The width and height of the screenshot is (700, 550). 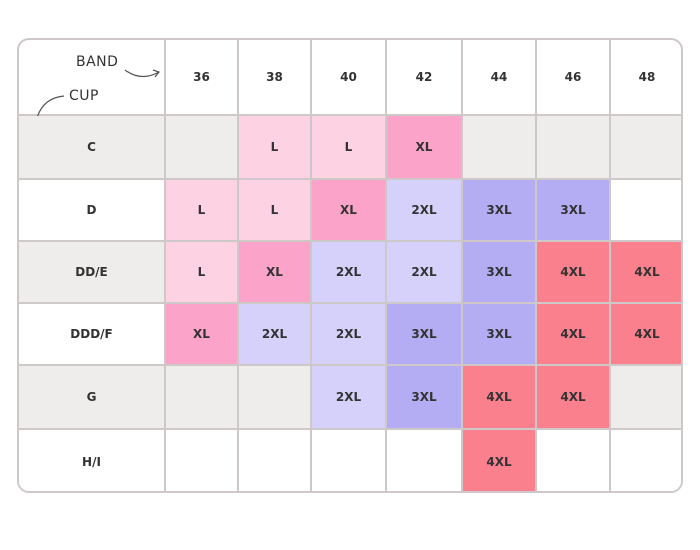 I want to click on row-header: DD/E, so click(x=92, y=273).